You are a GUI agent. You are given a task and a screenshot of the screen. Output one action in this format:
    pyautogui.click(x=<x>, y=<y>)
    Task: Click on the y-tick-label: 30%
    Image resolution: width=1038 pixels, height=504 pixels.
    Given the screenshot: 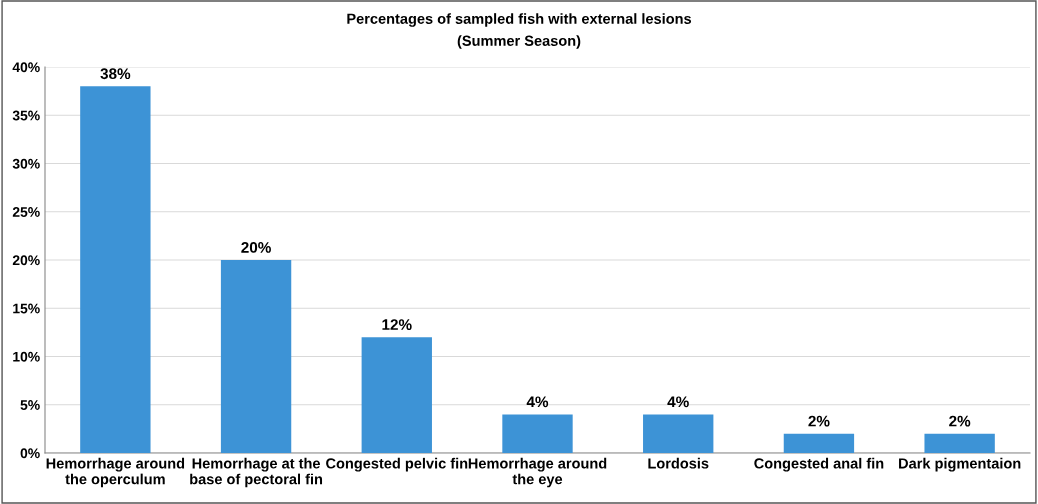 What is the action you would take?
    pyautogui.click(x=26, y=163)
    